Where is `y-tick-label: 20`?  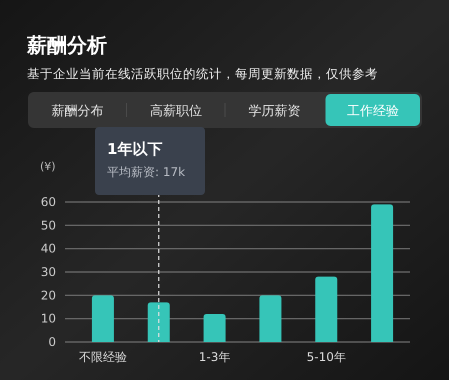 y-tick-label: 20 is located at coordinates (48, 295).